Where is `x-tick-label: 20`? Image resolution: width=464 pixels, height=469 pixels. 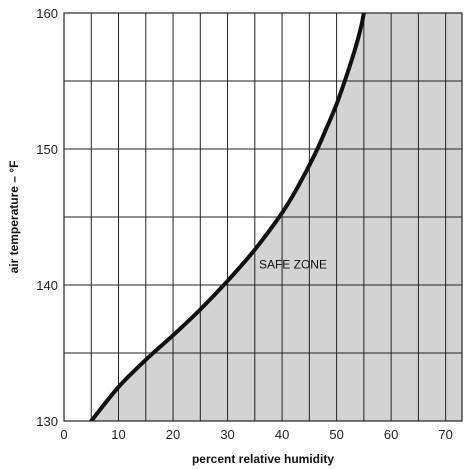 x-tick-label: 20 is located at coordinates (173, 434).